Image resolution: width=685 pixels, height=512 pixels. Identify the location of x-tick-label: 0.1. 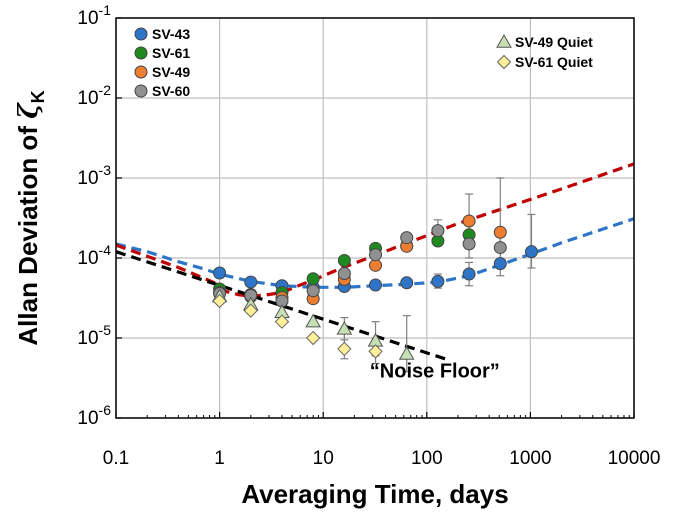
(116, 458).